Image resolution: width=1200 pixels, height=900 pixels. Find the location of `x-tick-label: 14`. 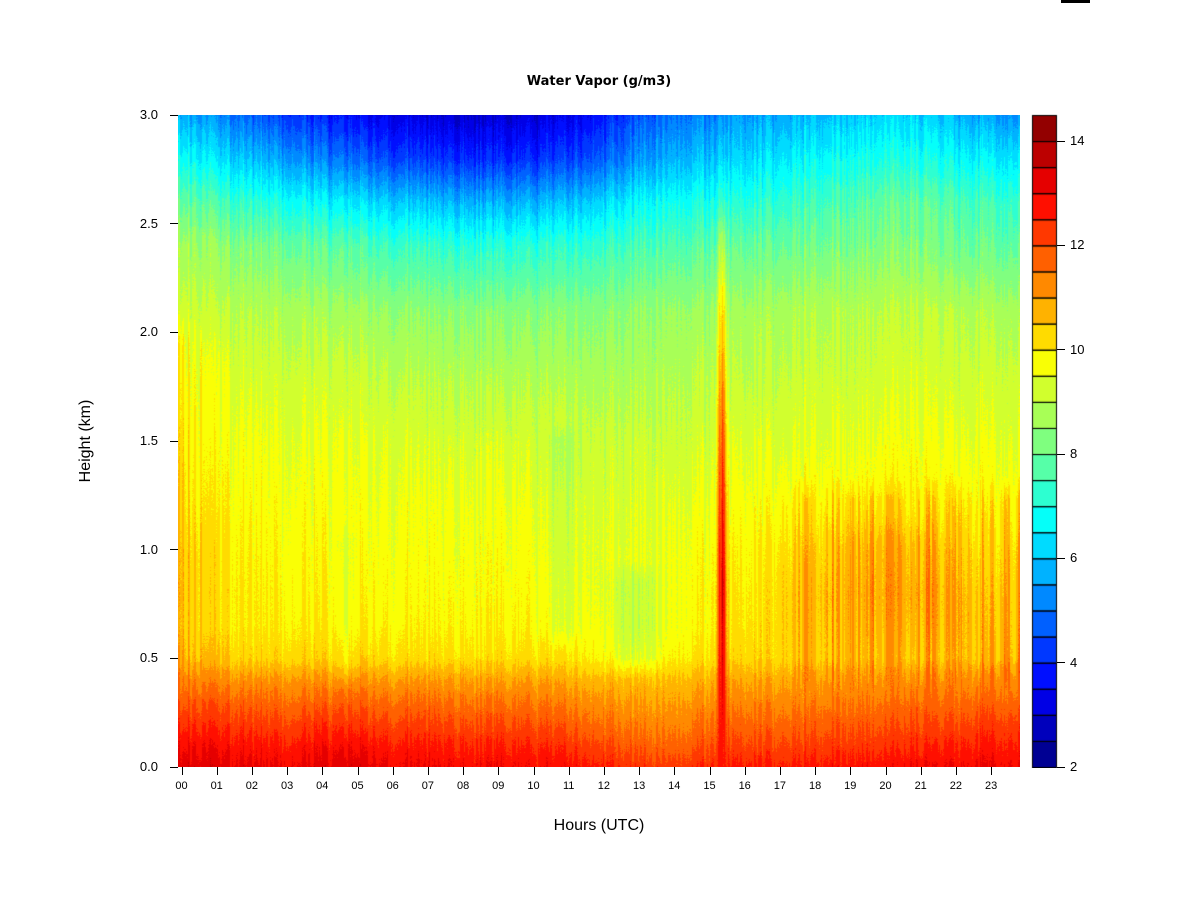

x-tick-label: 14 is located at coordinates (674, 786).